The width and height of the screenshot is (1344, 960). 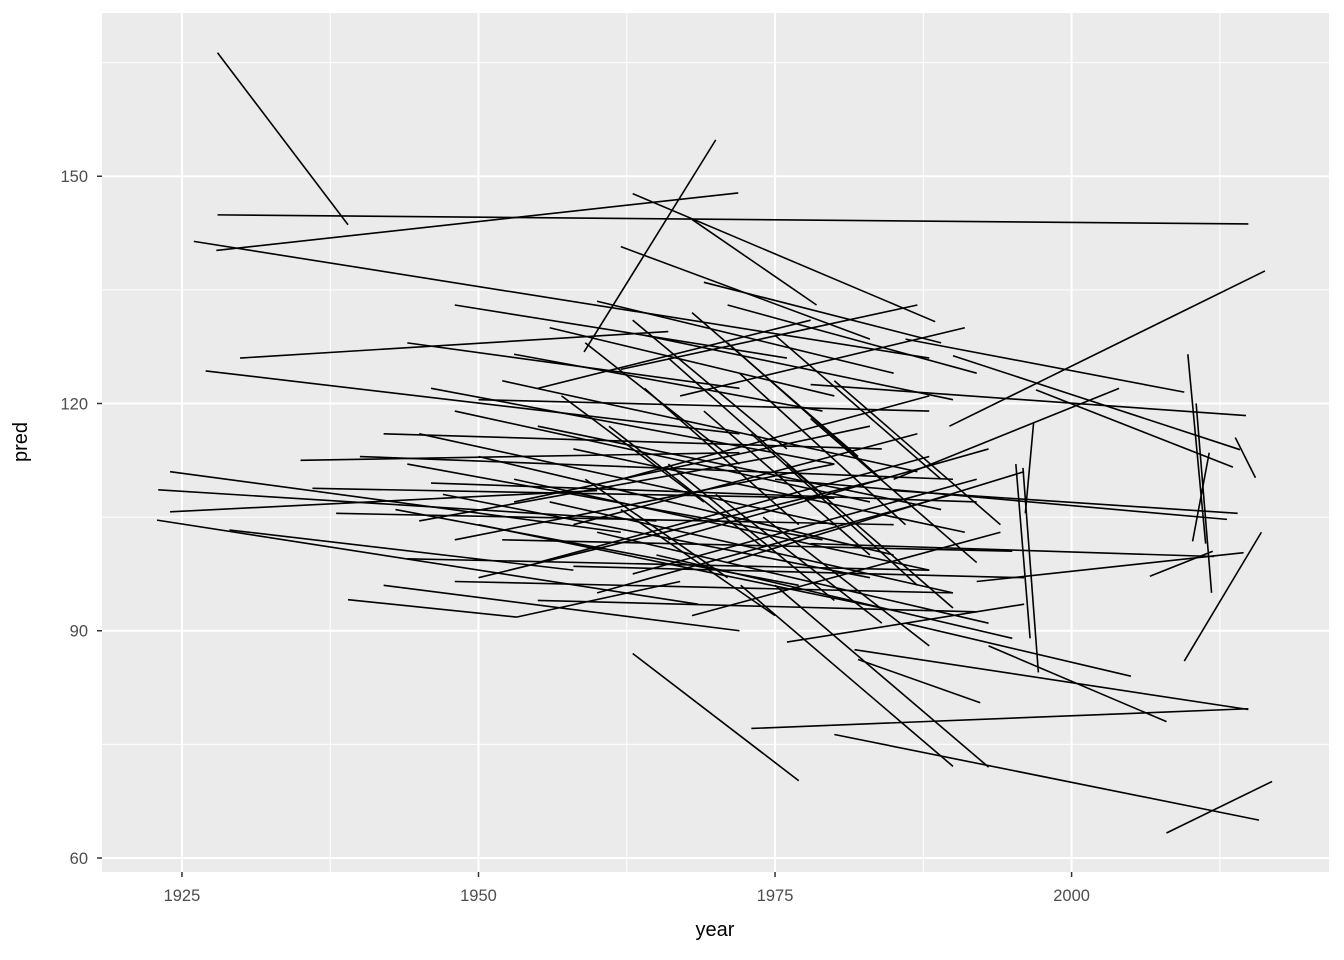 I want to click on y-tick-label: 120, so click(x=74, y=404).